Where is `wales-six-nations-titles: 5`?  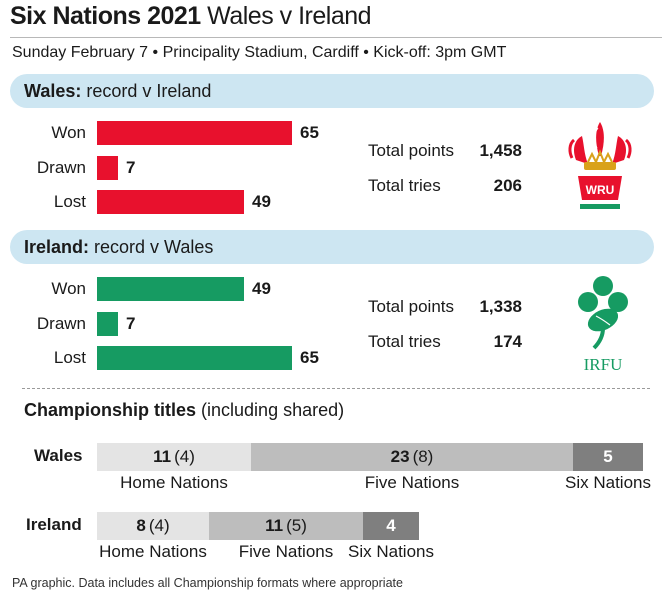
wales-six-nations-titles: 5 is located at coordinates (608, 456).